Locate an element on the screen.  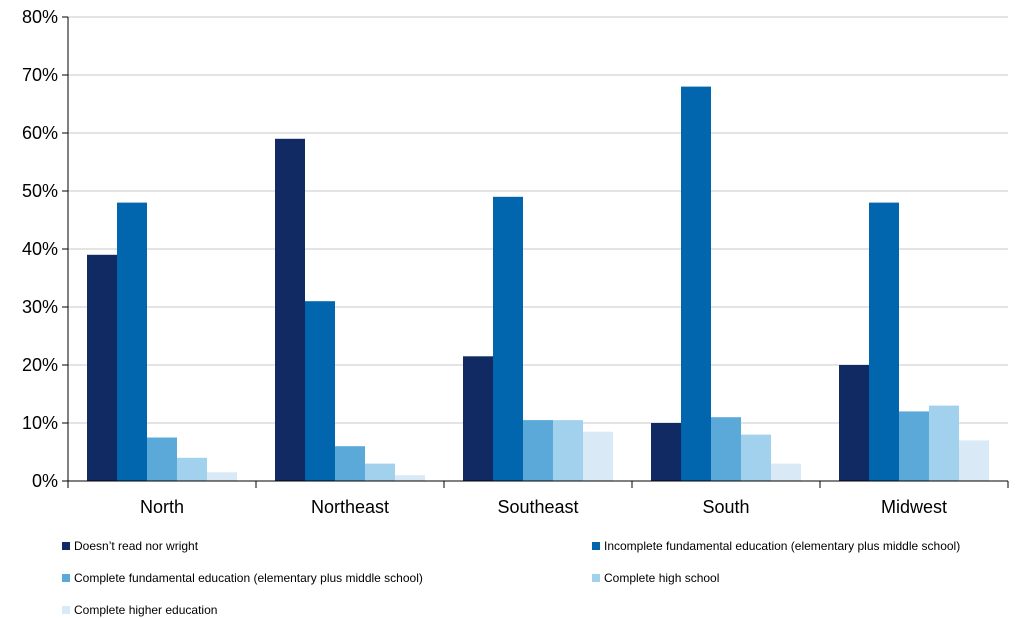
x-axis-category-labels: North Northeast Southeast South Midwest is located at coordinates (543, 507).